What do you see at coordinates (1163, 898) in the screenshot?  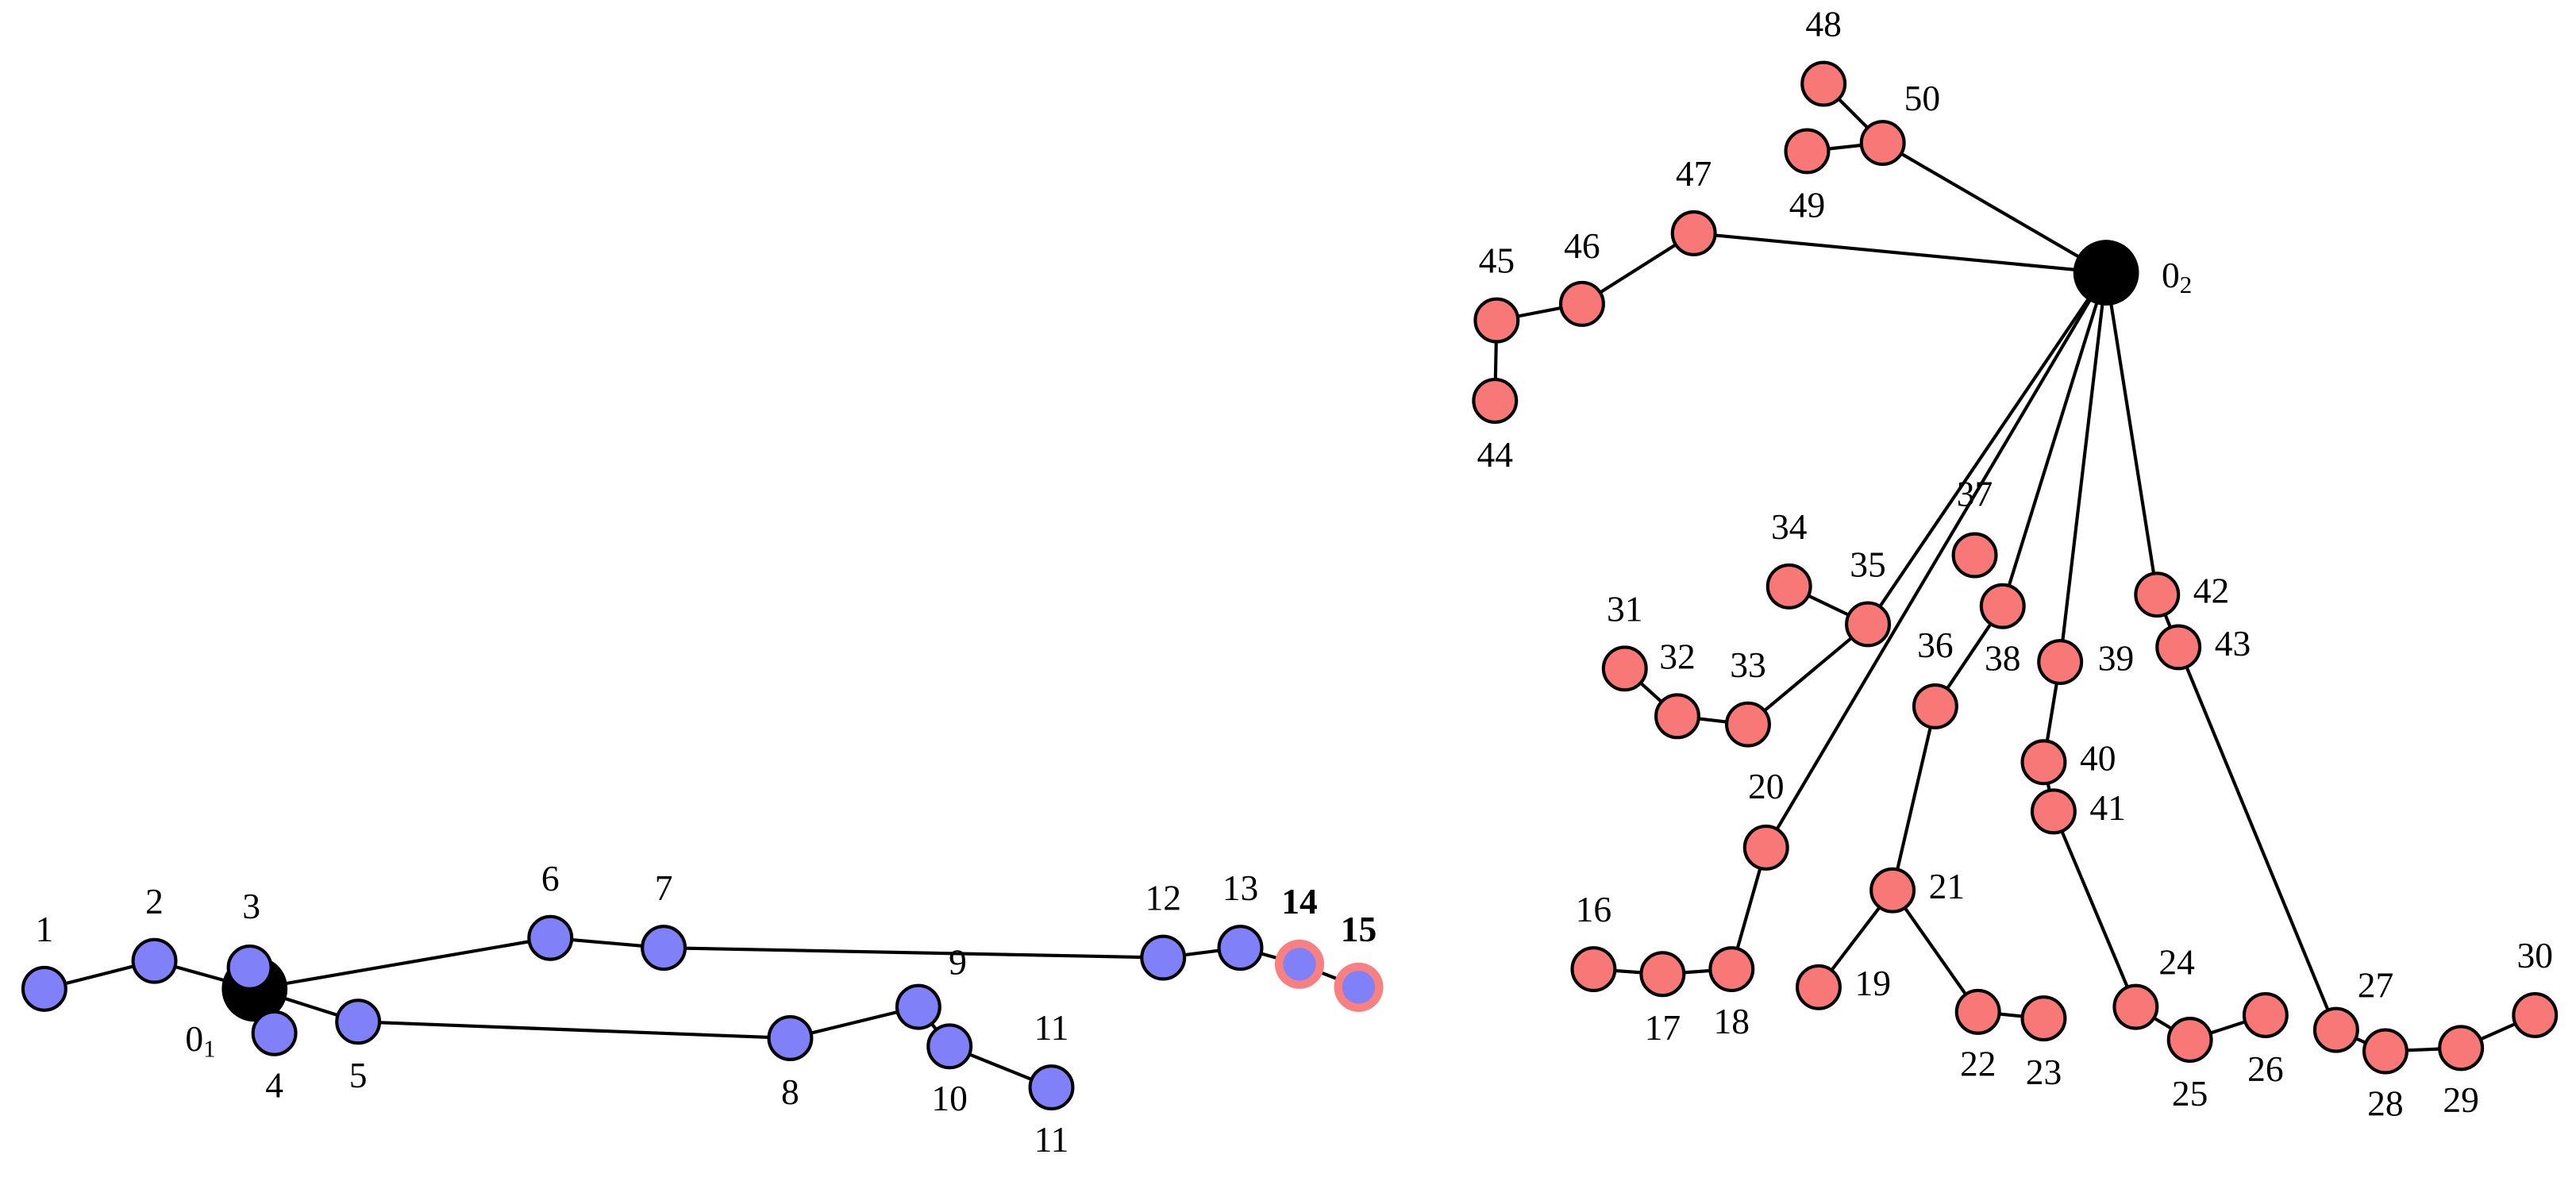 I see `node-label: 12` at bounding box center [1163, 898].